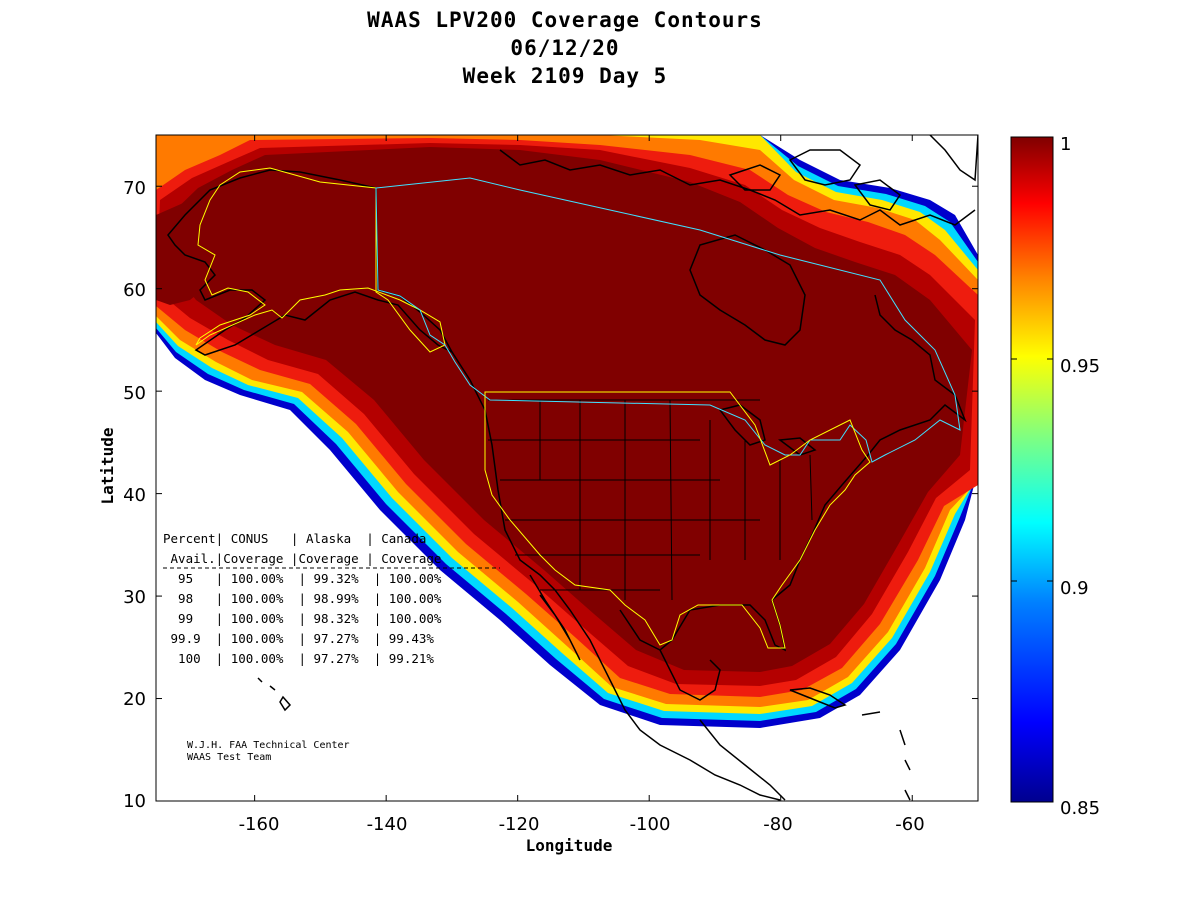  I want to click on table-row: 95 | 100.00% | 99.32% | 100.00%, so click(302, 578).